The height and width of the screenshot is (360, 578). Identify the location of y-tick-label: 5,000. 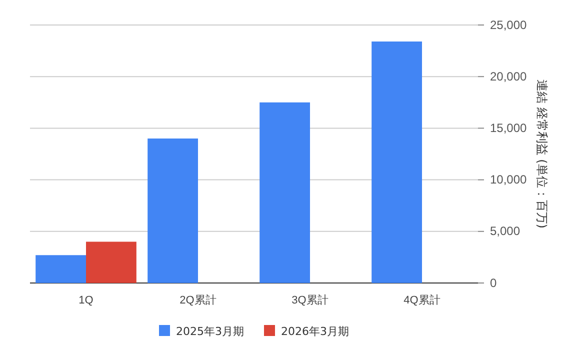
(505, 231).